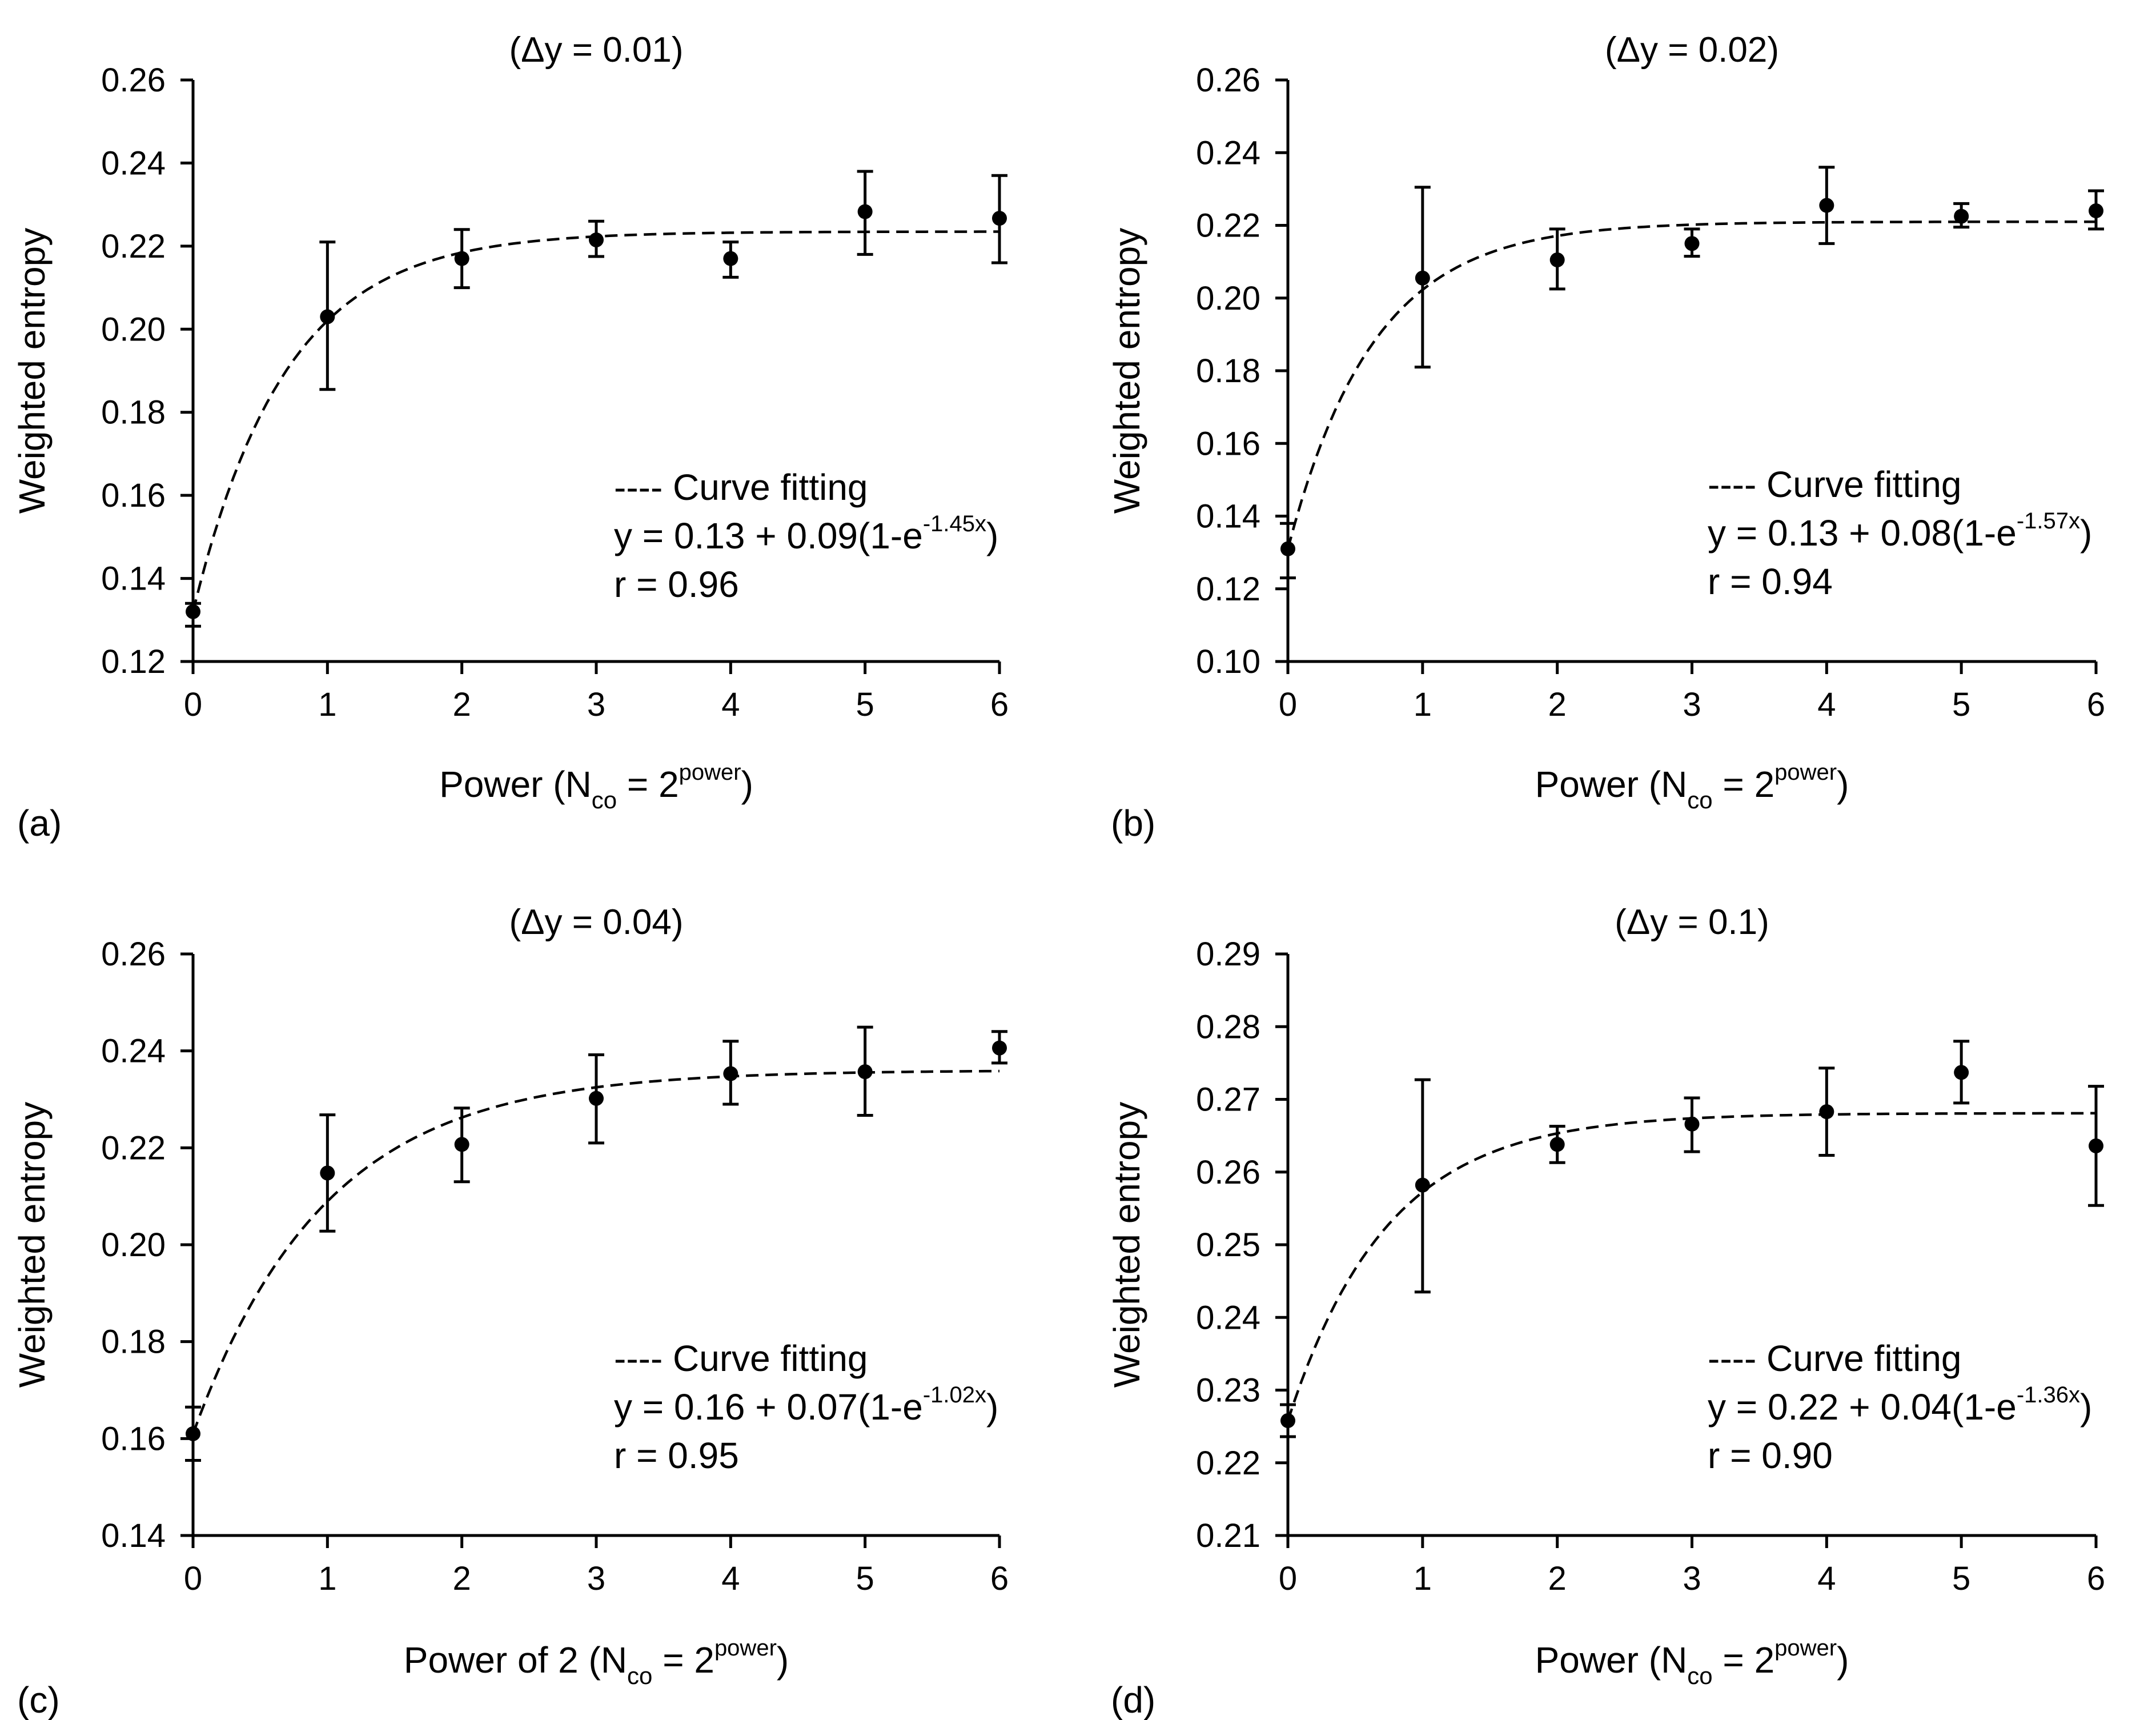 The image size is (2156, 1720). Describe the element at coordinates (1692, 50) in the screenshot. I see `chart-title: (Δy = 0.02)` at that location.